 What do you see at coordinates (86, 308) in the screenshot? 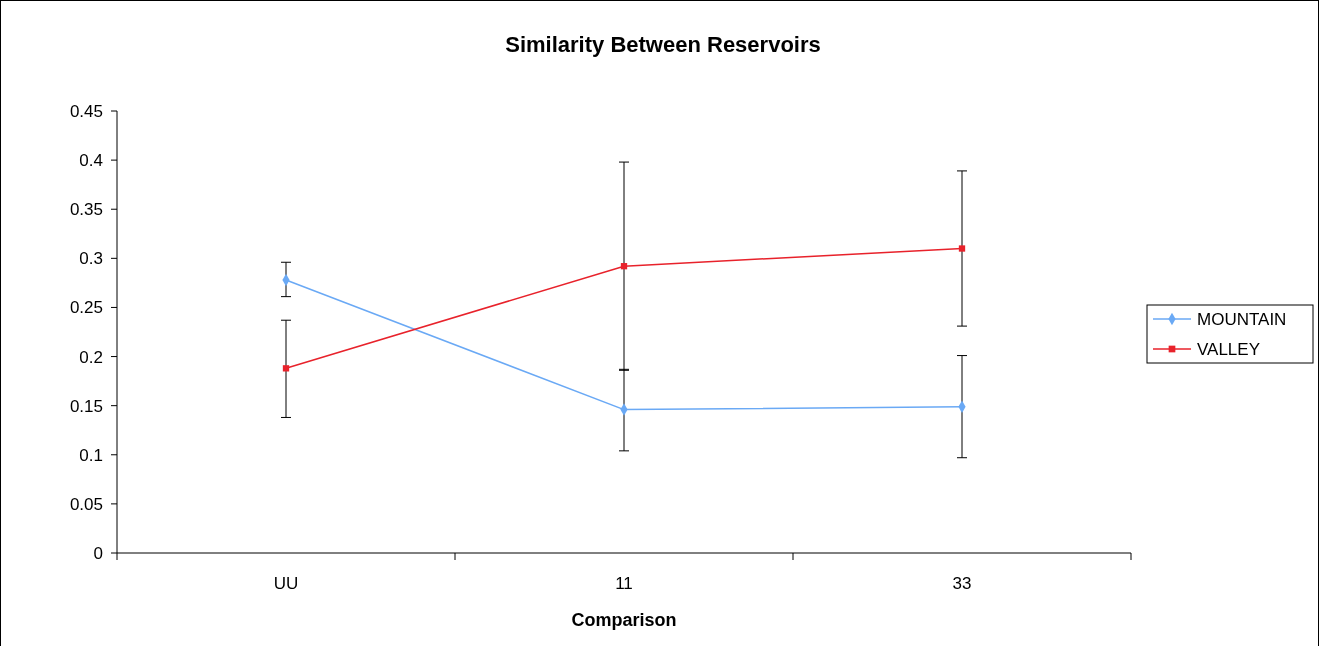
I see `y-tick-label: 0.25` at bounding box center [86, 308].